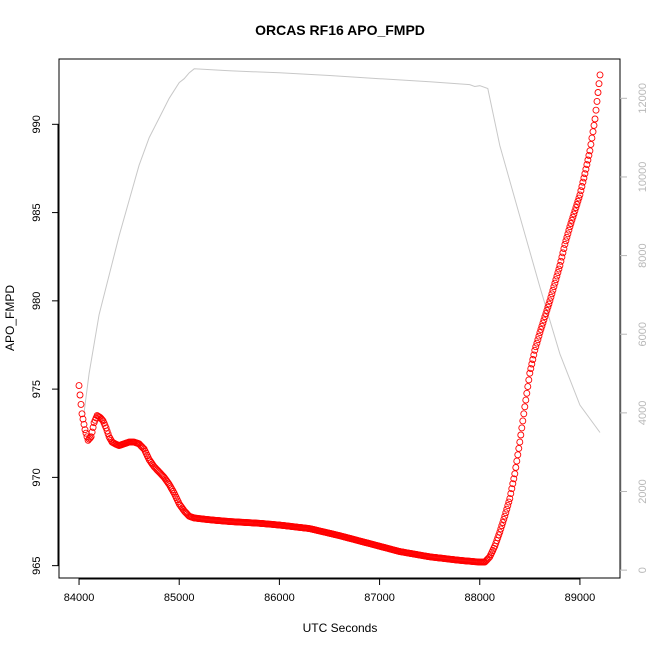 The height and width of the screenshot is (650, 650). I want to click on y-axis: 965 970 975 980 985 990, so click(45, 345).